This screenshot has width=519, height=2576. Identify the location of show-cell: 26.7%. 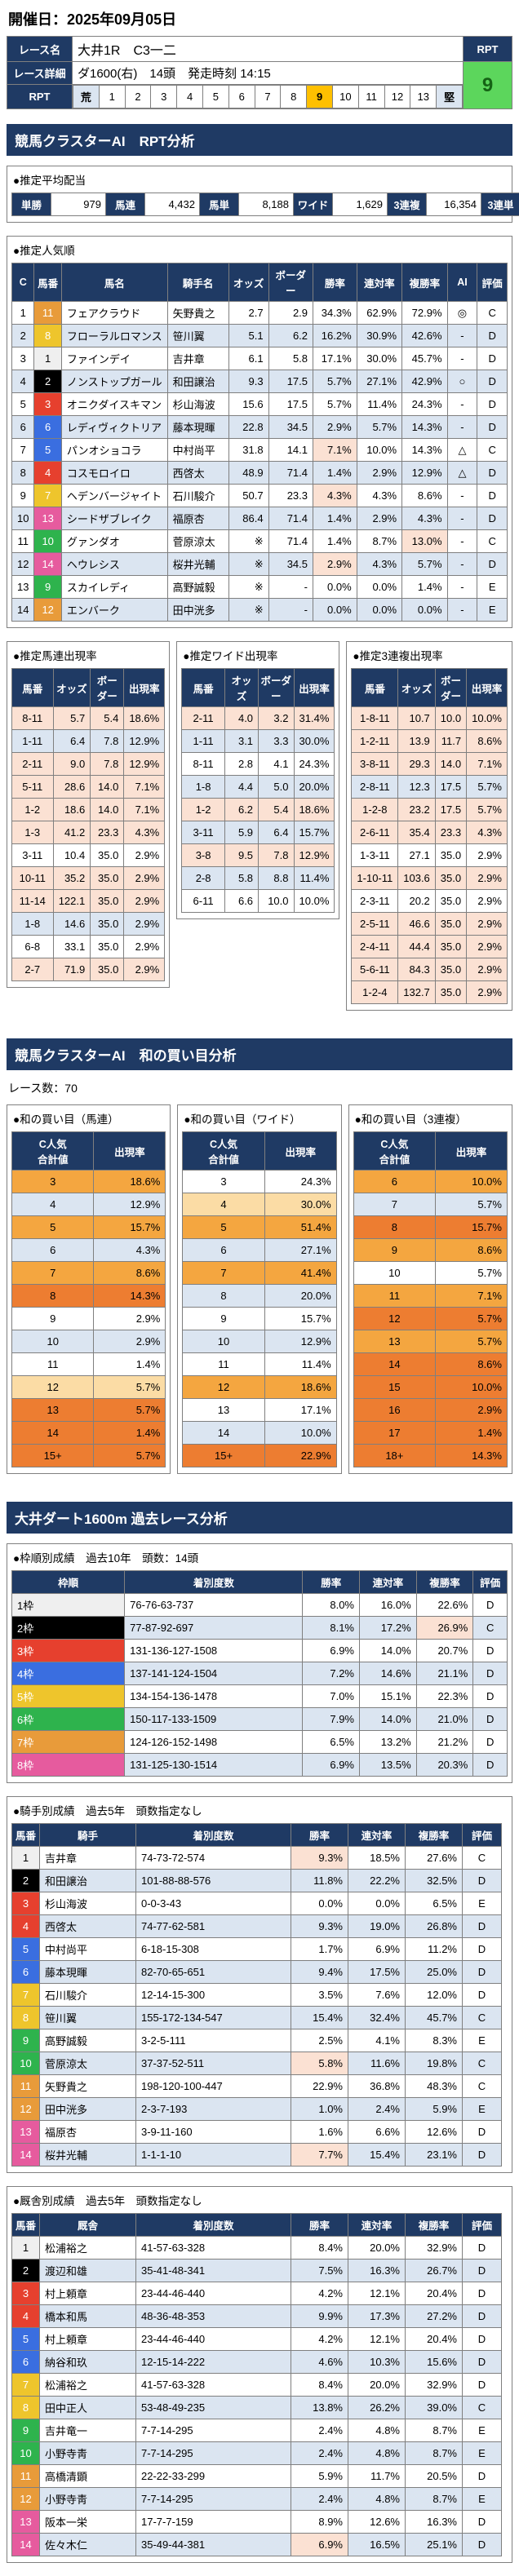
(434, 2271).